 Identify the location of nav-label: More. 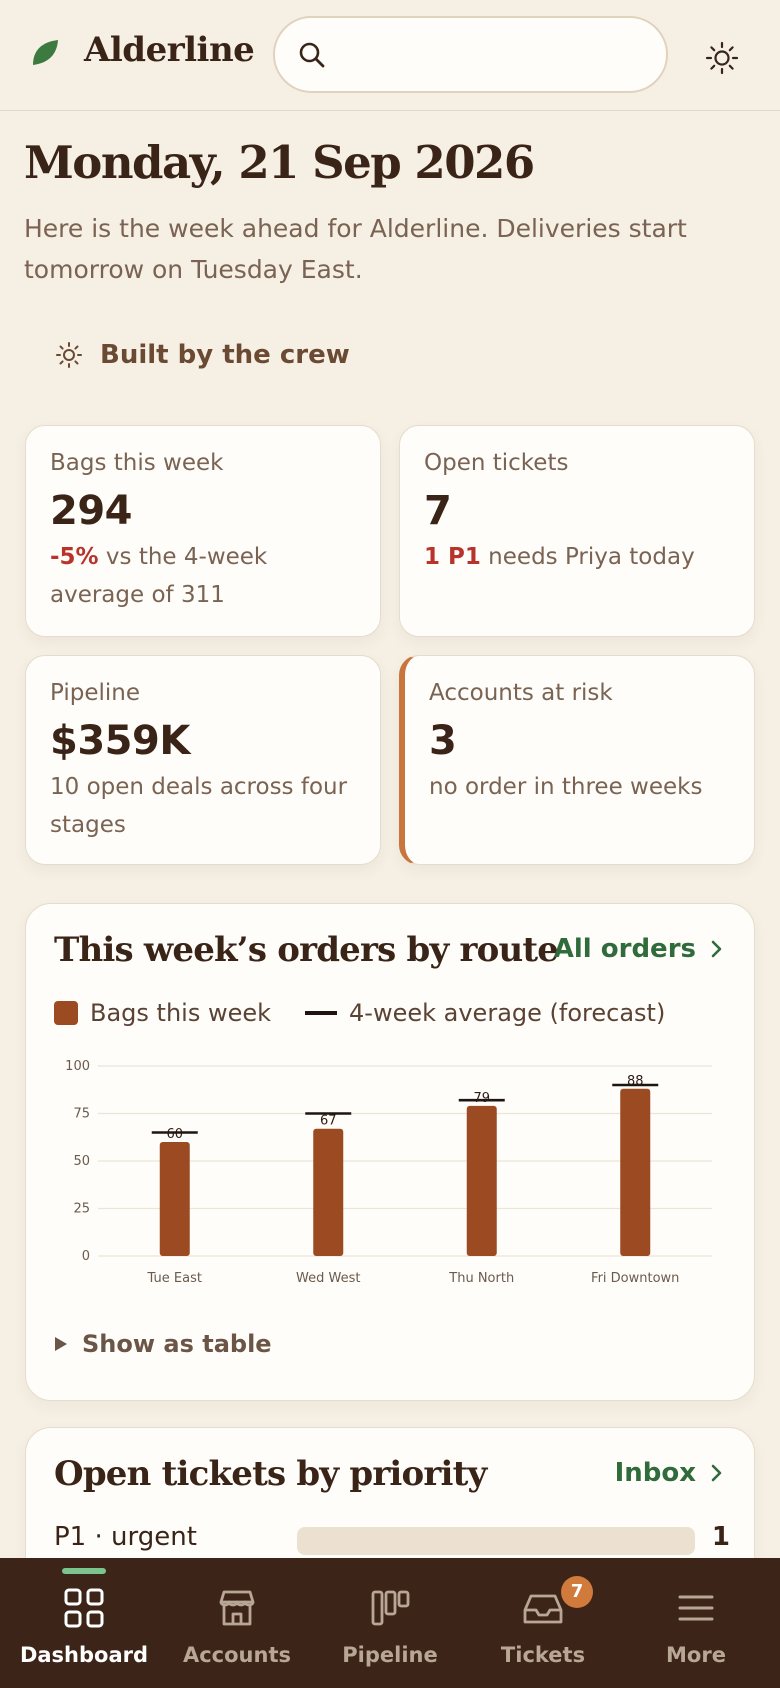
(696, 1655).